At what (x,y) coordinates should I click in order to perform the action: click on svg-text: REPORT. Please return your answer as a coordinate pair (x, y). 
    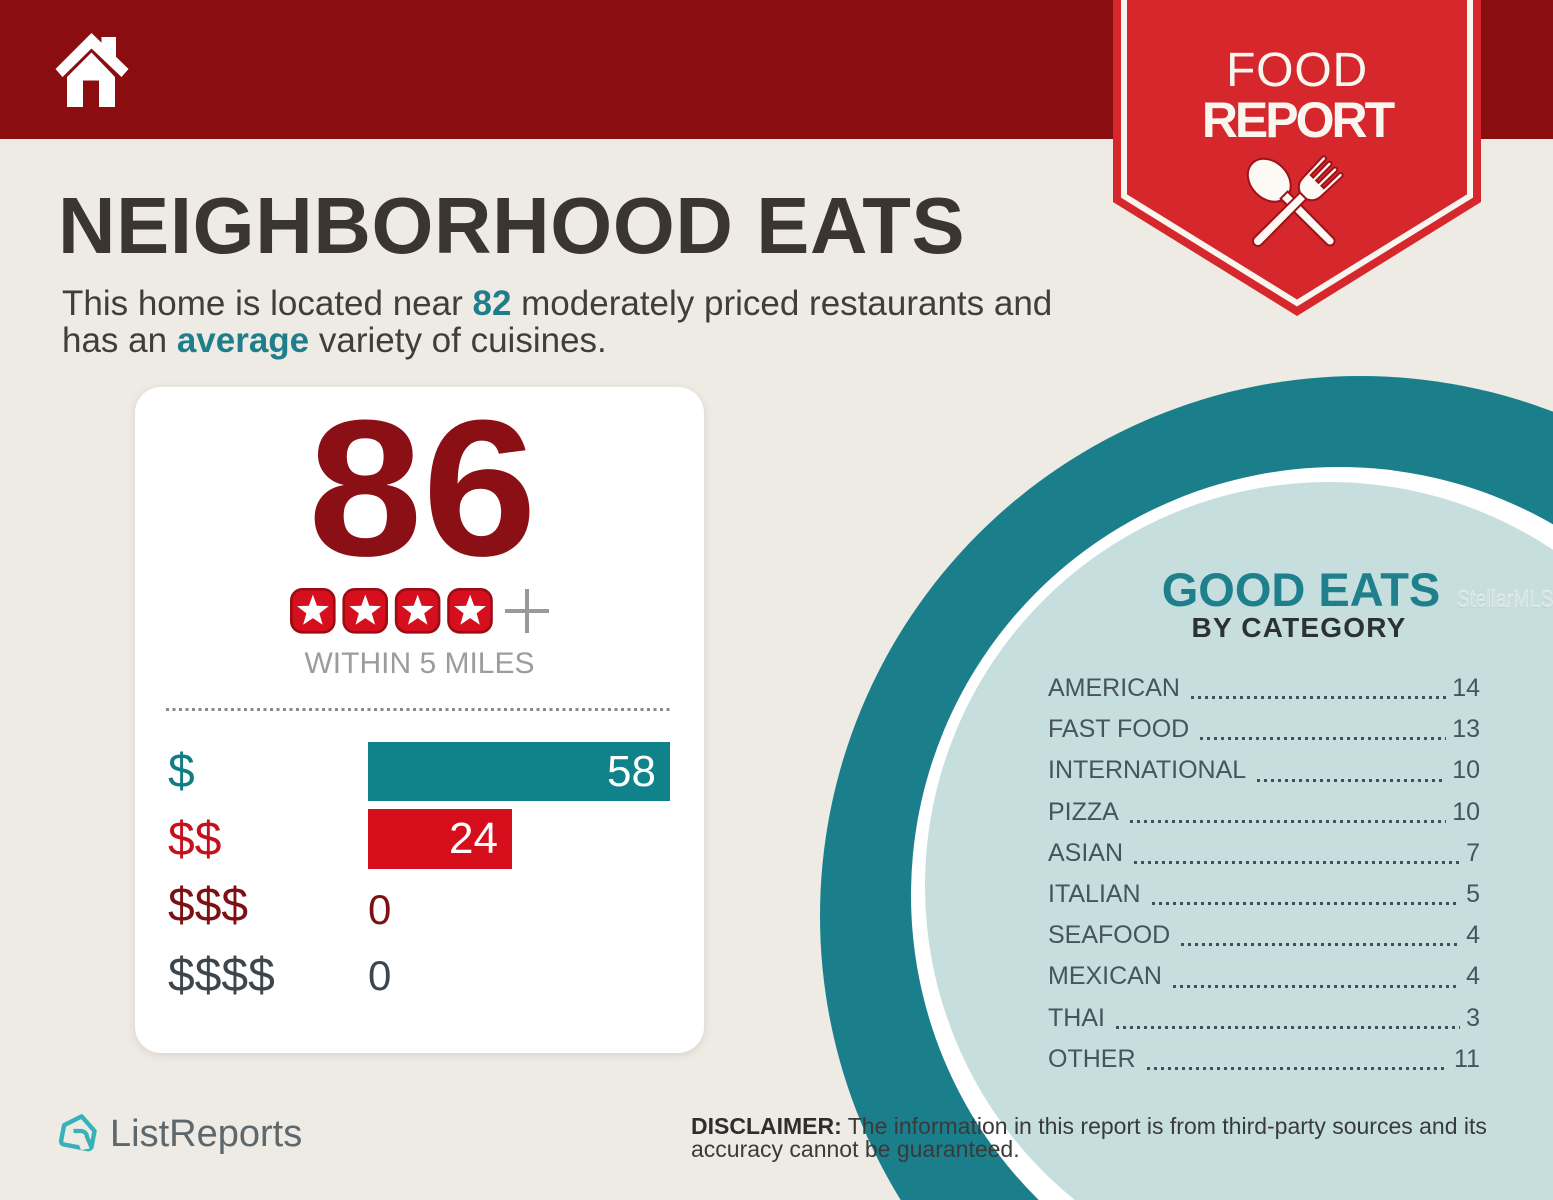
    Looking at the image, I should click on (1298, 120).